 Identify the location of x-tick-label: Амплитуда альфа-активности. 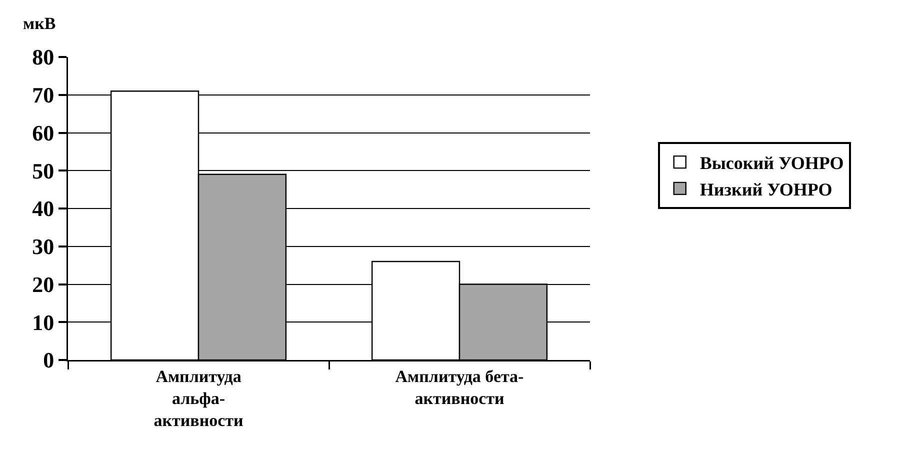
(199, 398).